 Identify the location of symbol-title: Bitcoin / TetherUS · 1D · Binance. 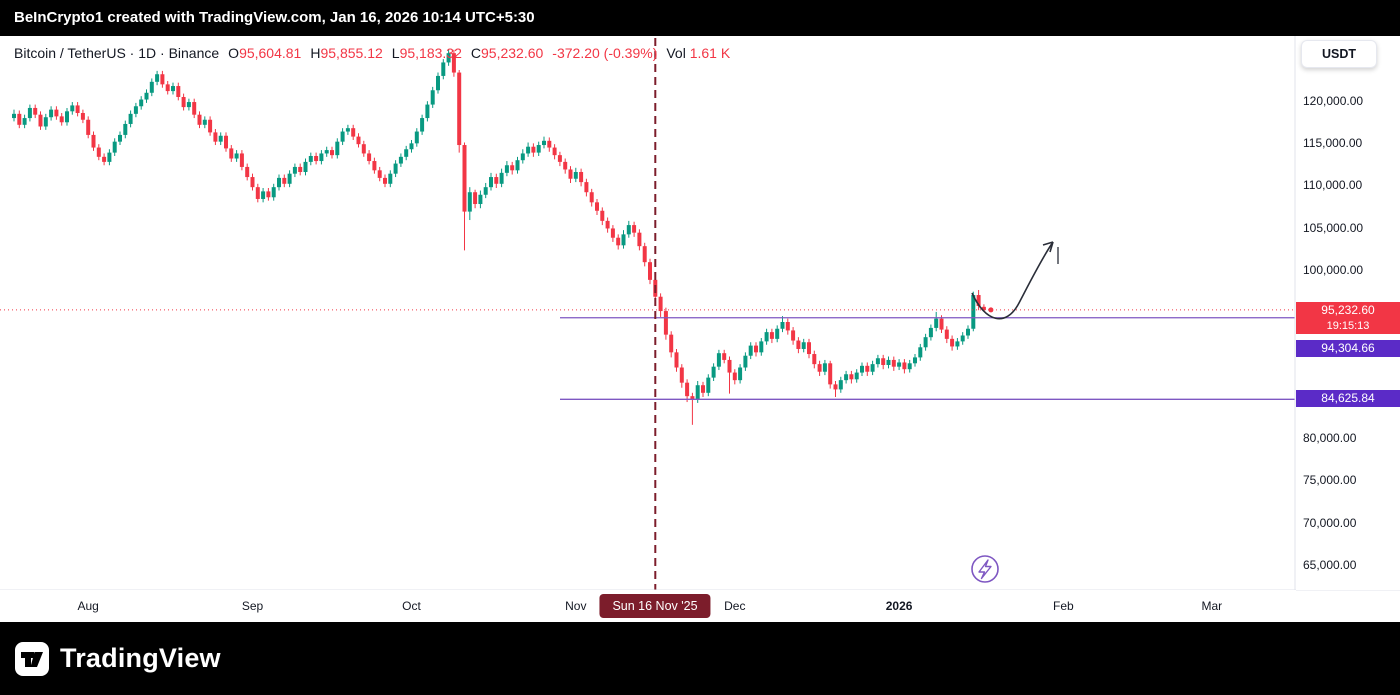
(117, 53).